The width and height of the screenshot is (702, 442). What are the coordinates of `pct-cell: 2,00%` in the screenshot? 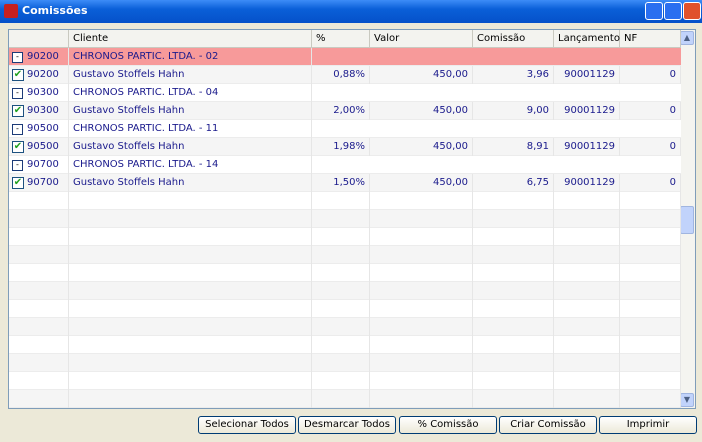 It's located at (341, 111).